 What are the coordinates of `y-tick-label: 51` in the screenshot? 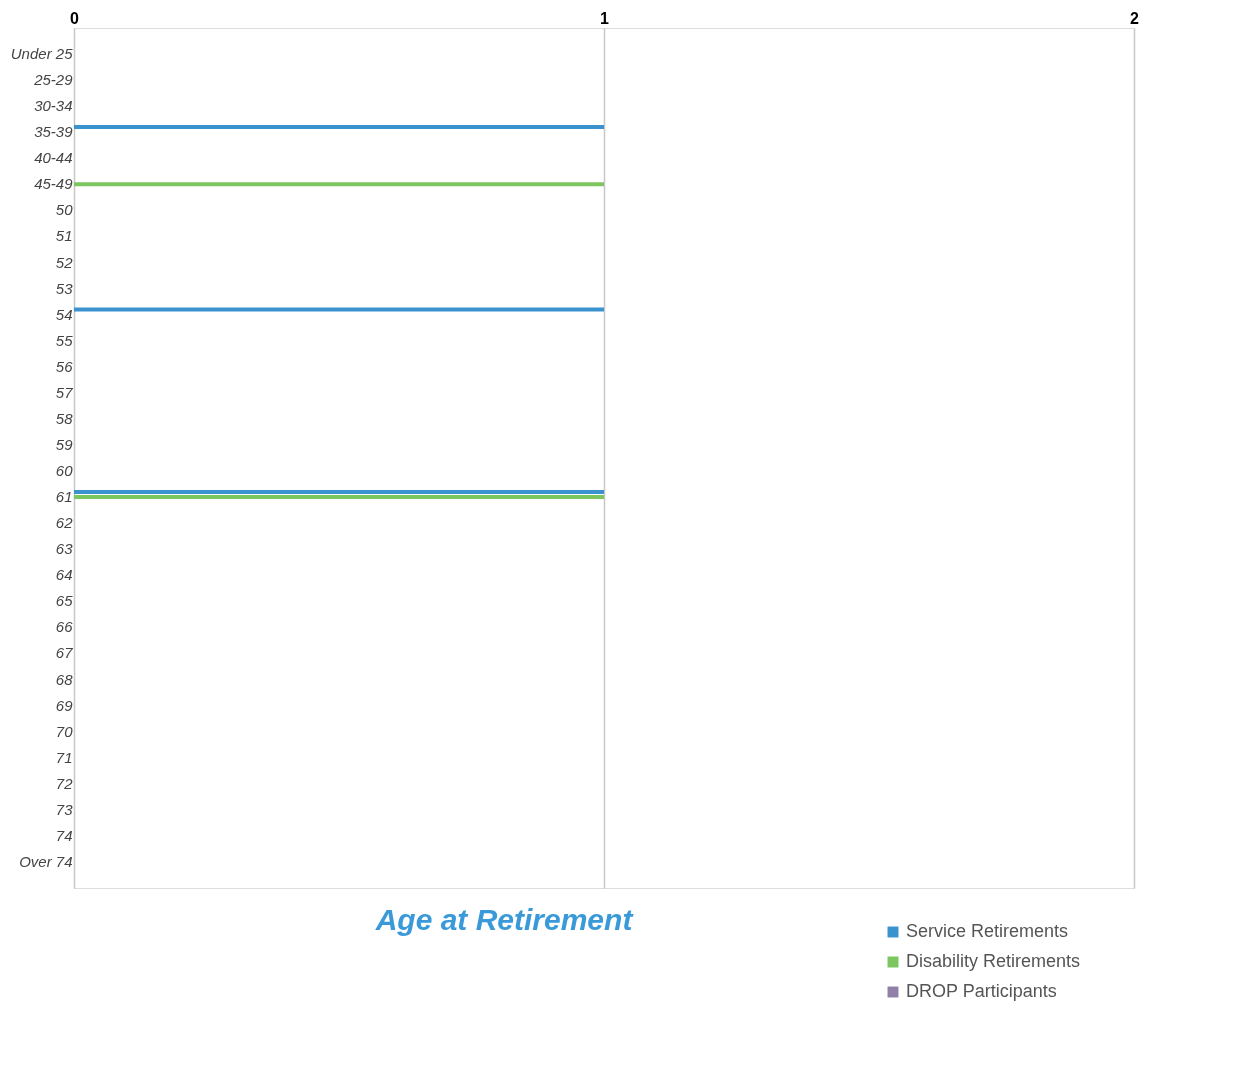 It's located at (64, 236).